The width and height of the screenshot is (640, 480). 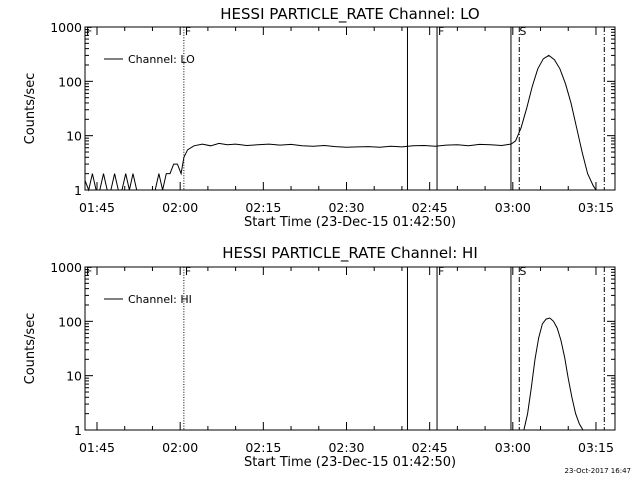 I want to click on plot-timestamp: 23-Oct-2017 16:47, so click(x=597, y=471).